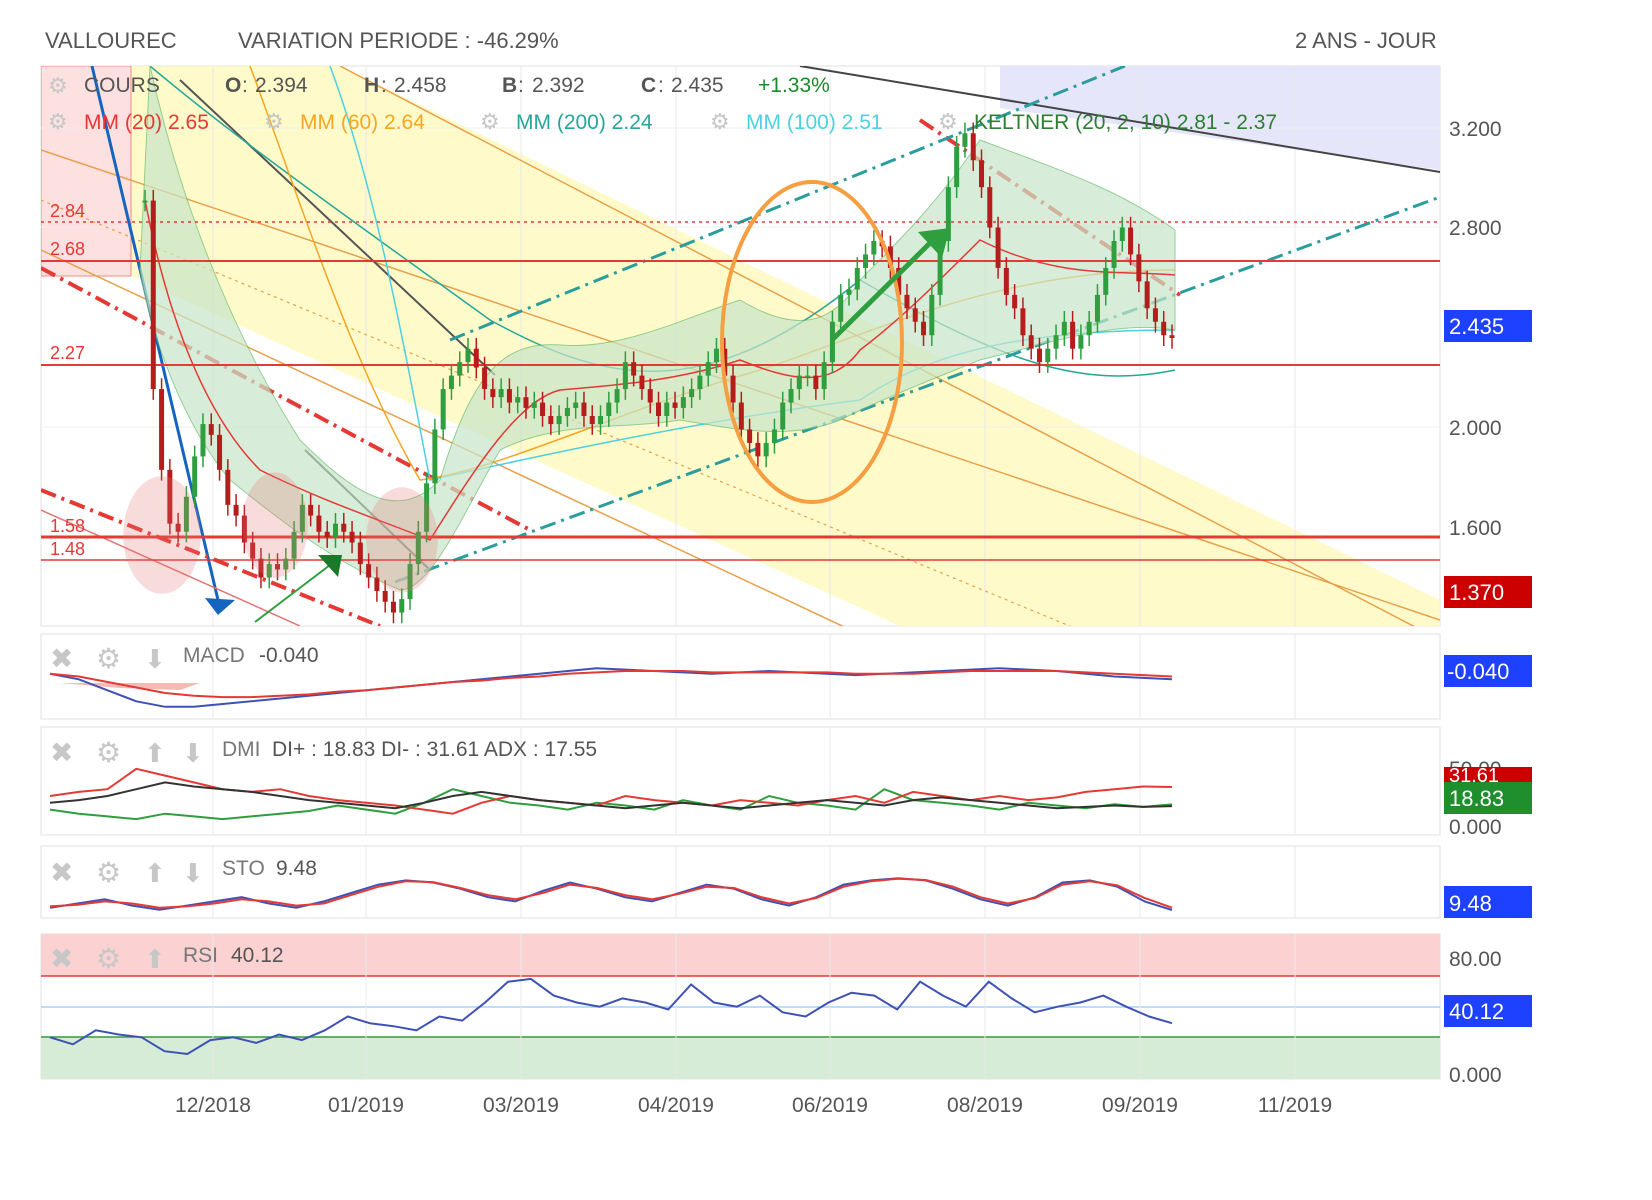 The image size is (1652, 1200). What do you see at coordinates (697, 85) in the screenshot?
I see `legend-close: 2.435` at bounding box center [697, 85].